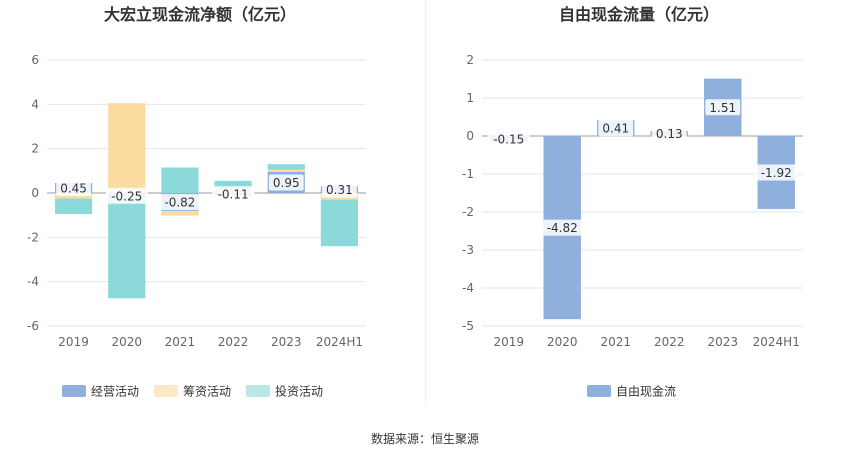 Image resolution: width=850 pixels, height=459 pixels. Describe the element at coordinates (35, 60) in the screenshot. I see `y-tick-label: 6` at that location.